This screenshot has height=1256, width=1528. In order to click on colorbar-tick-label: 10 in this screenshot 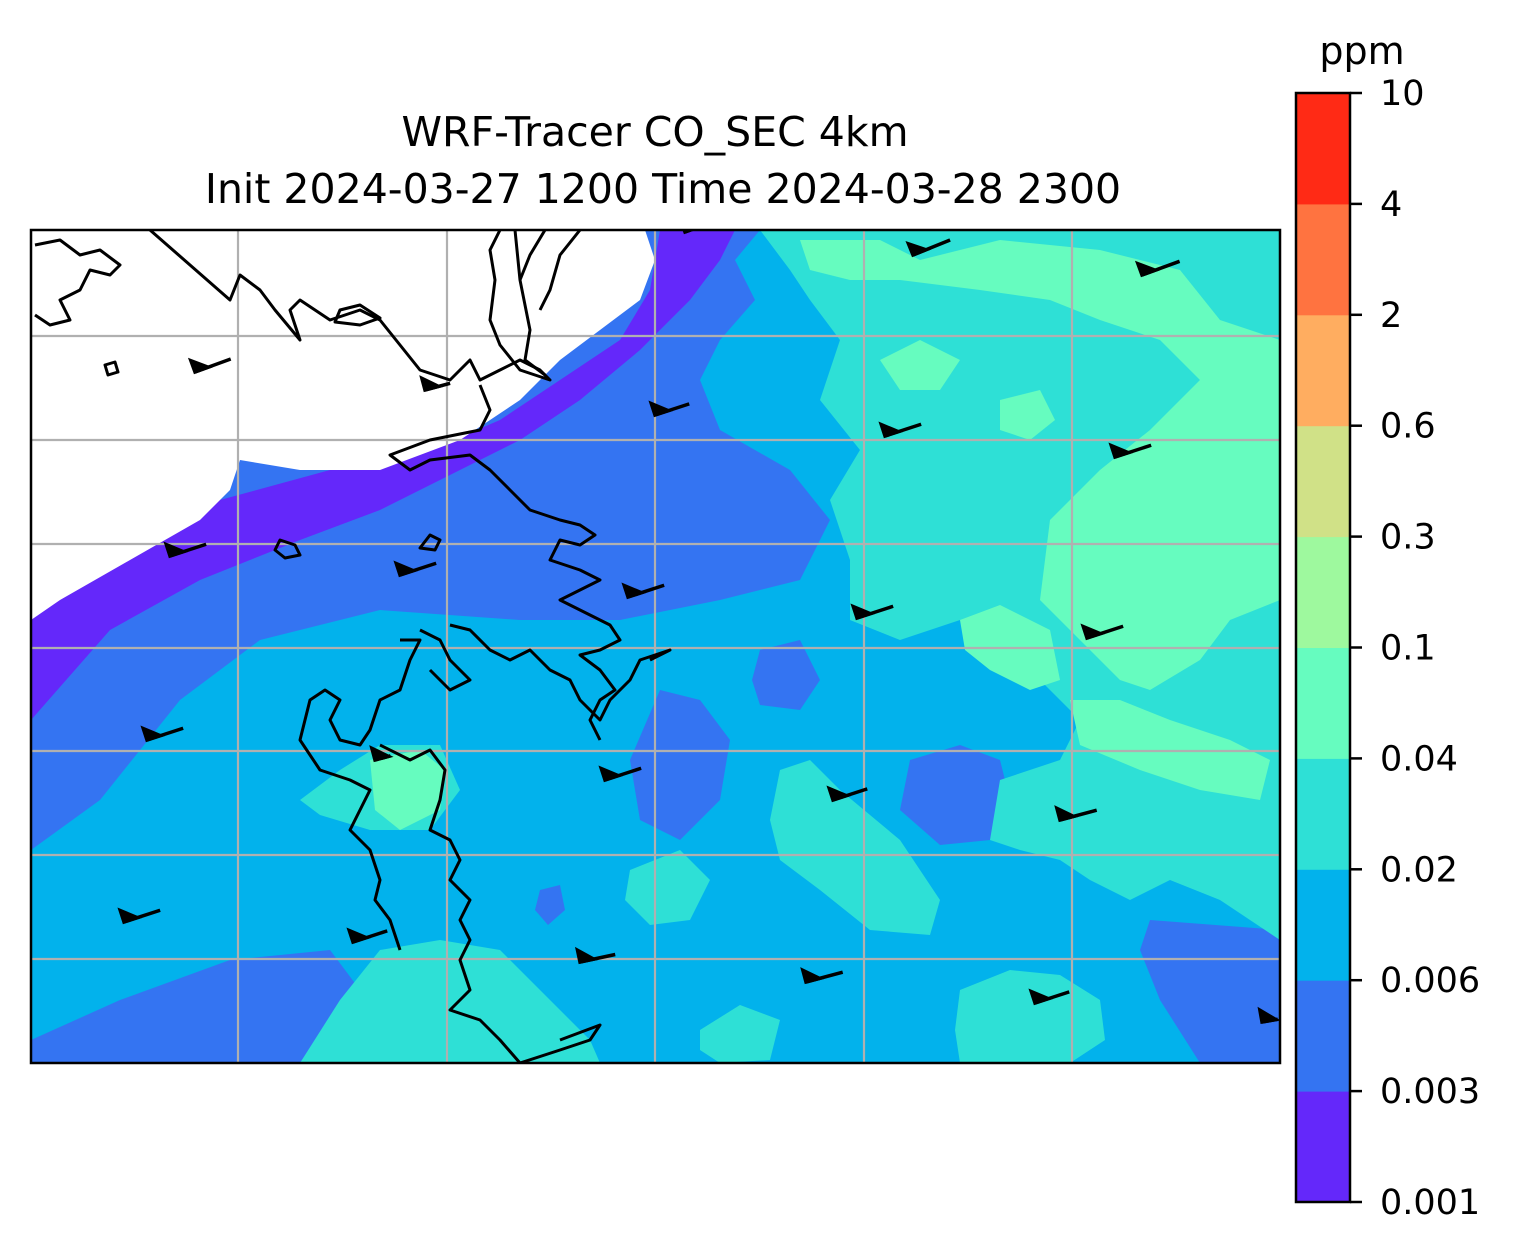, I will do `click(1402, 94)`.